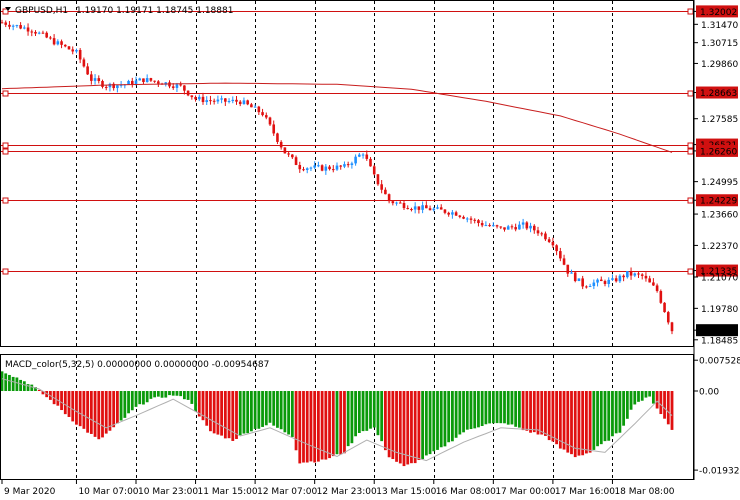 The height and width of the screenshot is (500, 740). I want to click on time-tick-label: 10 Mar 07:00, so click(108, 492).